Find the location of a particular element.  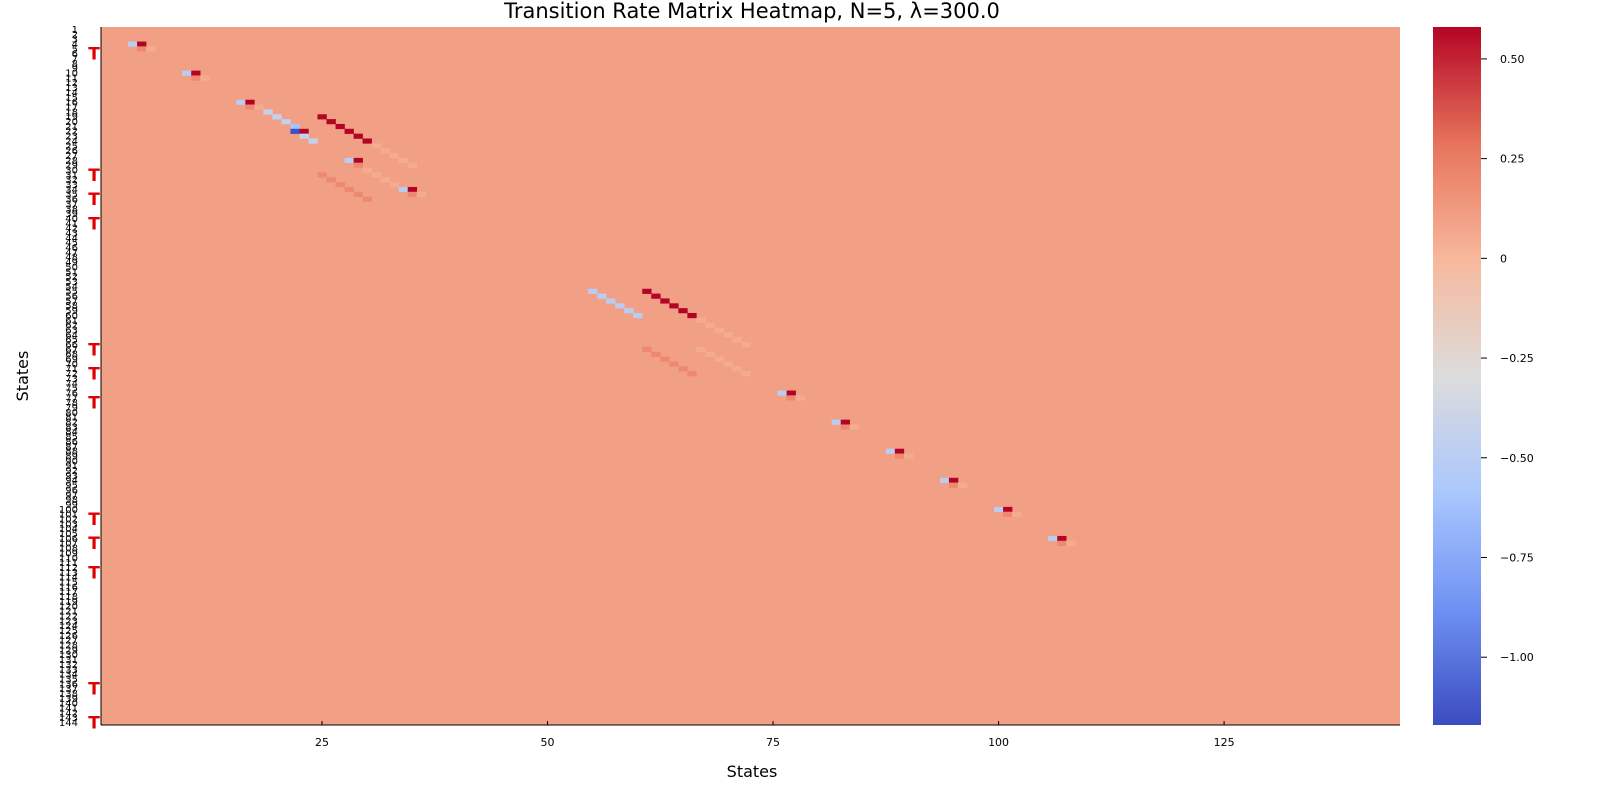

y-tick-label: 107 is located at coordinates (68, 544).